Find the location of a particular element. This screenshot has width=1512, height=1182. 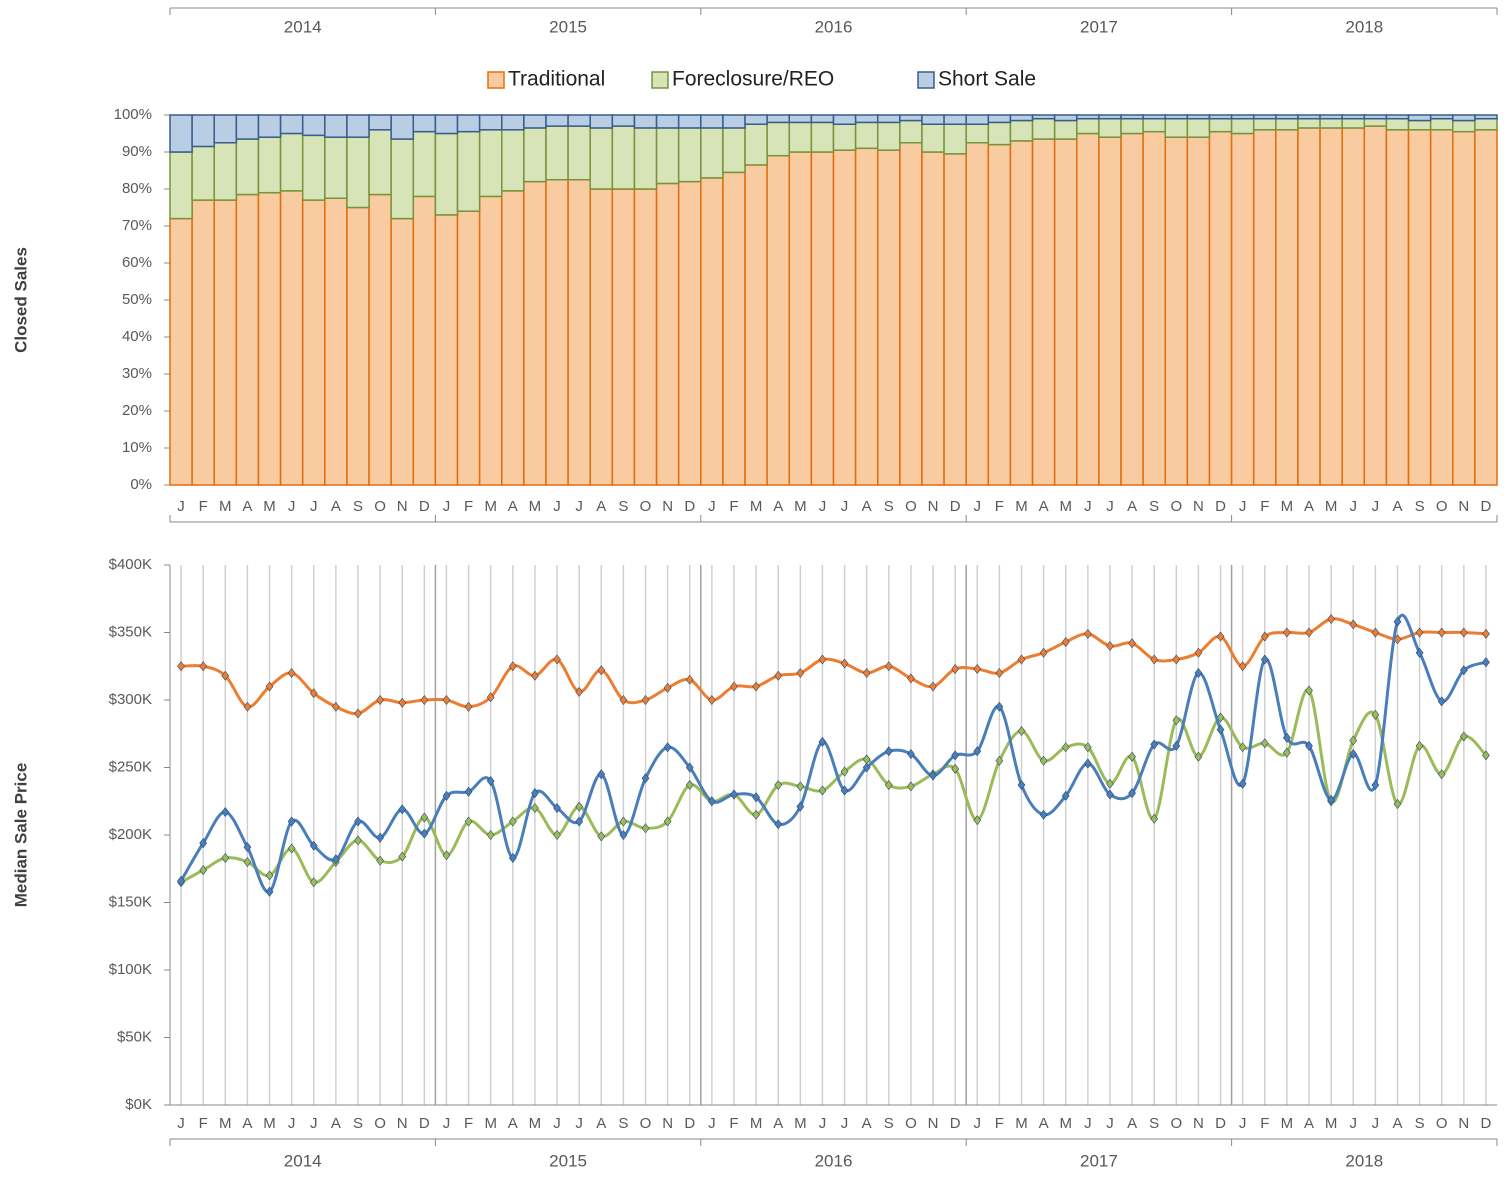

year-label: 2017 is located at coordinates (1099, 26).